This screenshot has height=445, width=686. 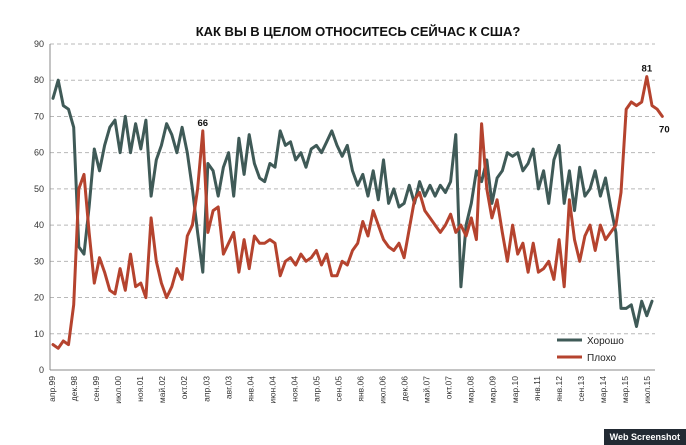 I want to click on y-tick-label: 70, so click(x=39, y=116).